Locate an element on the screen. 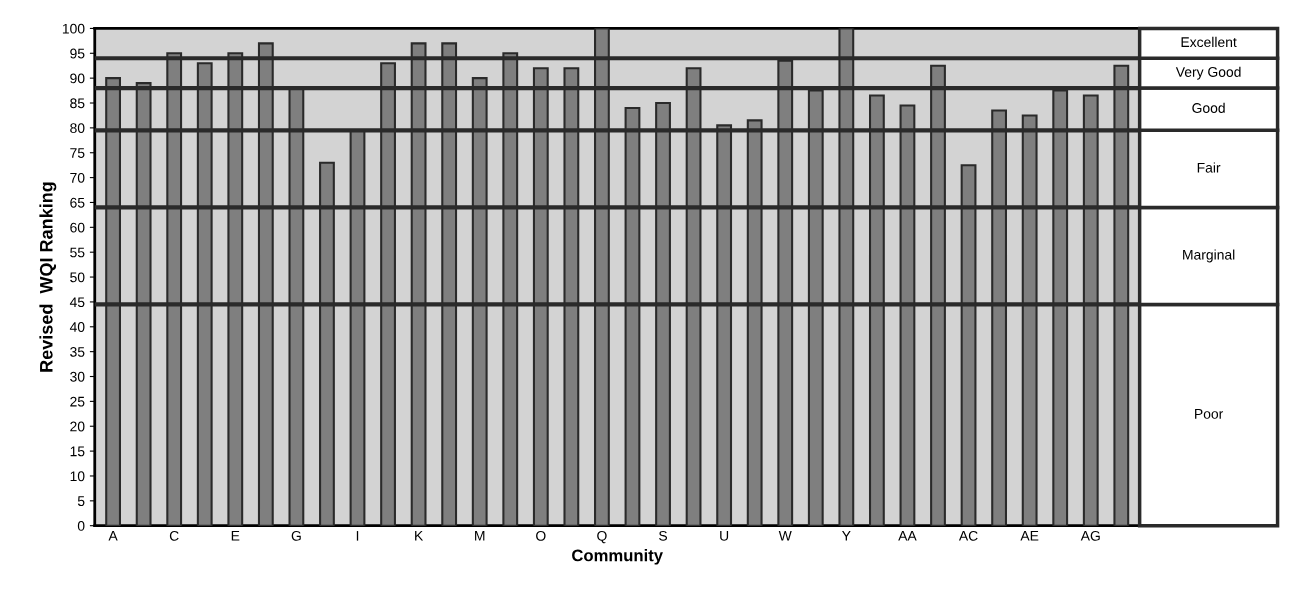  y-tick-label: 45 is located at coordinates (77, 302).